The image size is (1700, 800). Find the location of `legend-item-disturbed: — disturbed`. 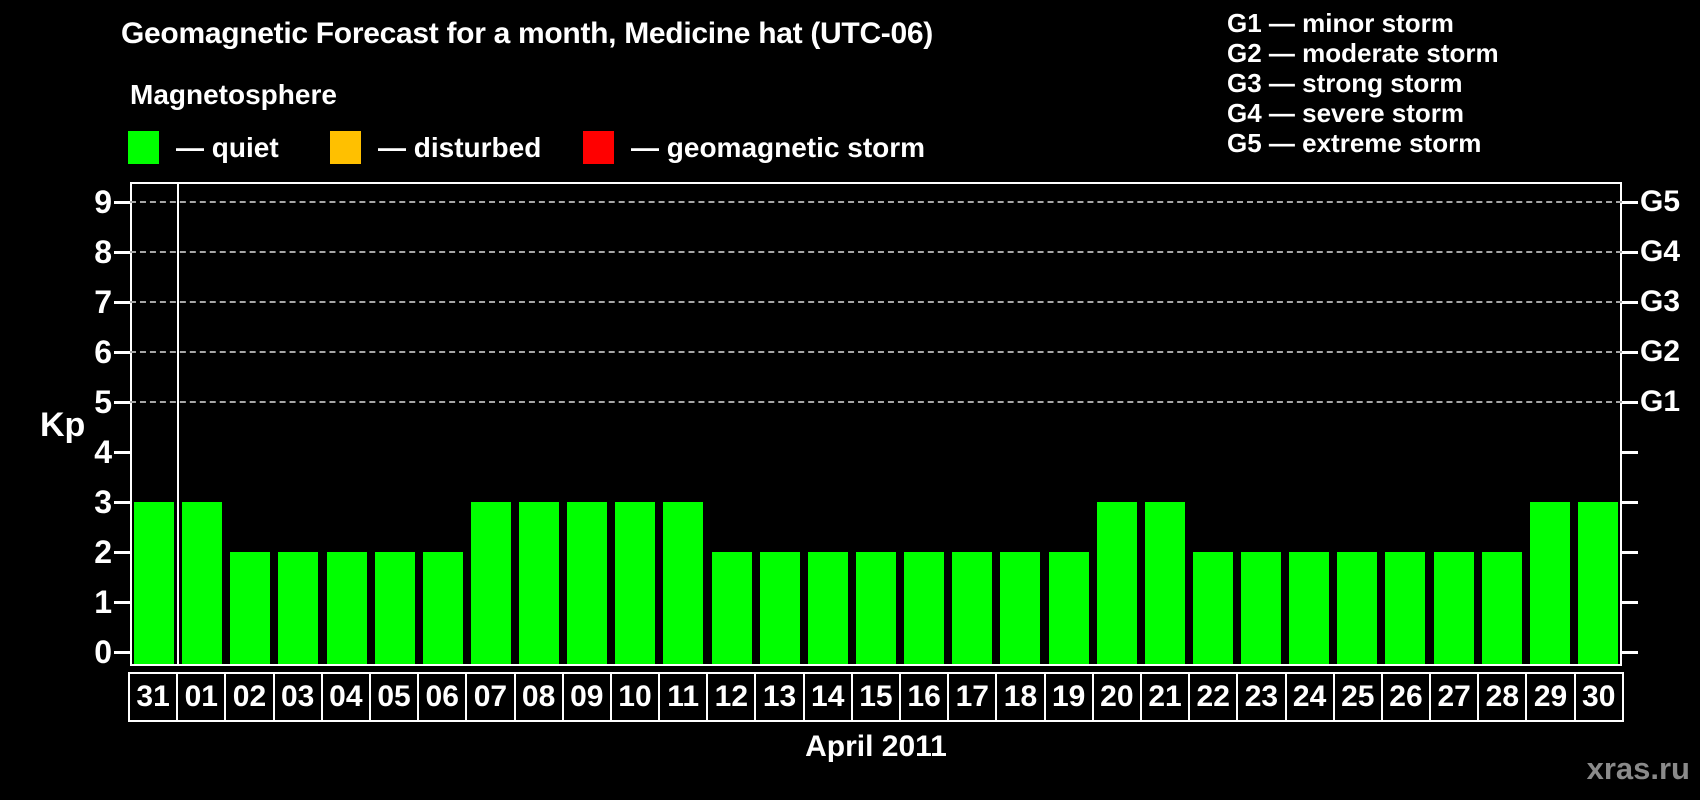

legend-item-disturbed: — disturbed is located at coordinates (435, 147).